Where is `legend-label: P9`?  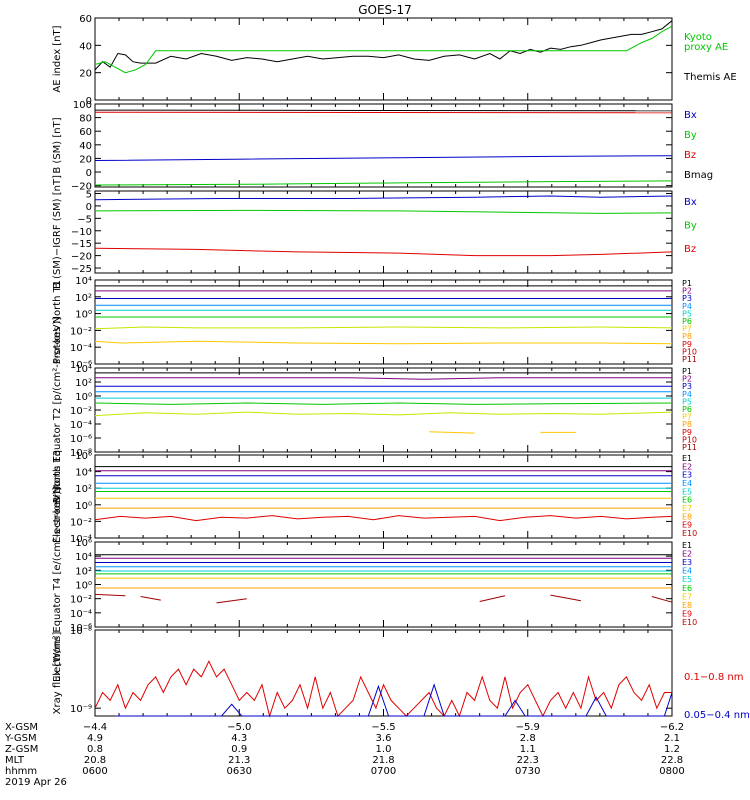
legend-label: P9 is located at coordinates (687, 432).